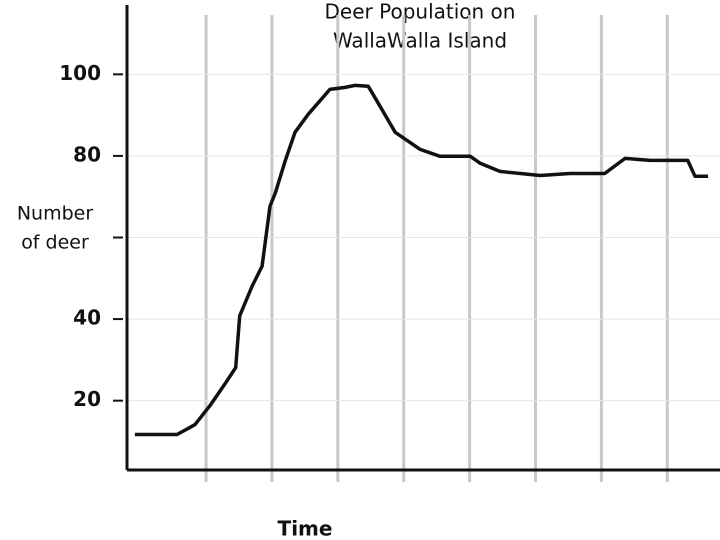 This screenshot has height=540, width=720. What do you see at coordinates (305, 528) in the screenshot?
I see `x-axis-label: Time` at bounding box center [305, 528].